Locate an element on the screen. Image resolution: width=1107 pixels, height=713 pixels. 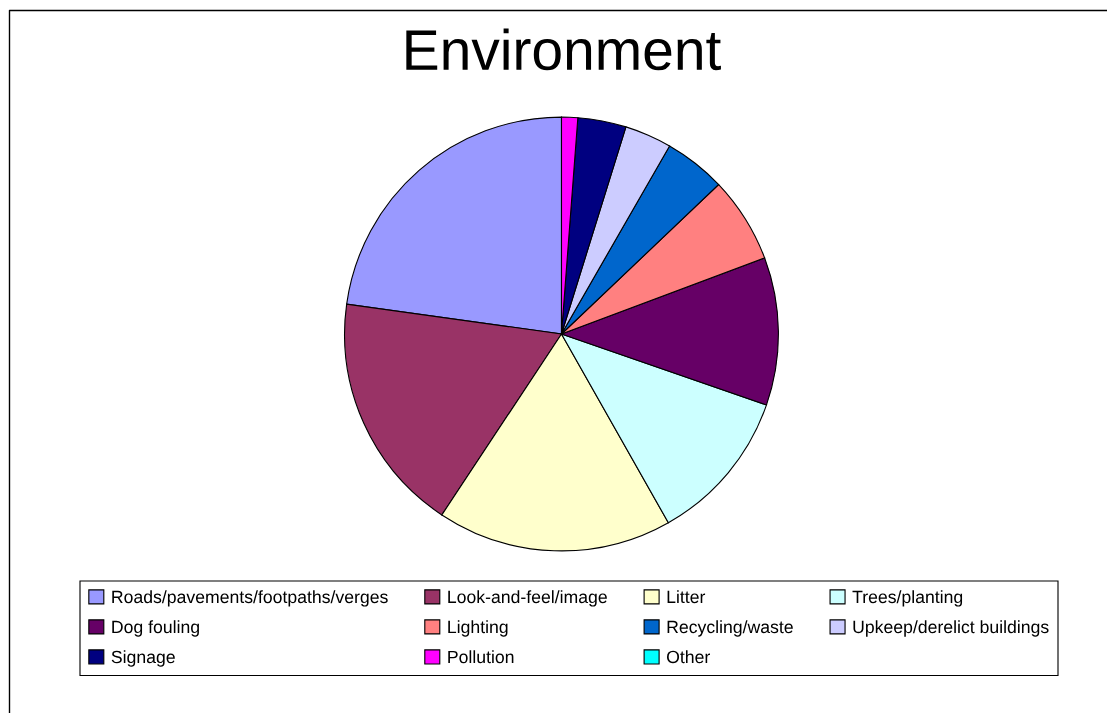
legend-label: Pollution is located at coordinates (481, 657).